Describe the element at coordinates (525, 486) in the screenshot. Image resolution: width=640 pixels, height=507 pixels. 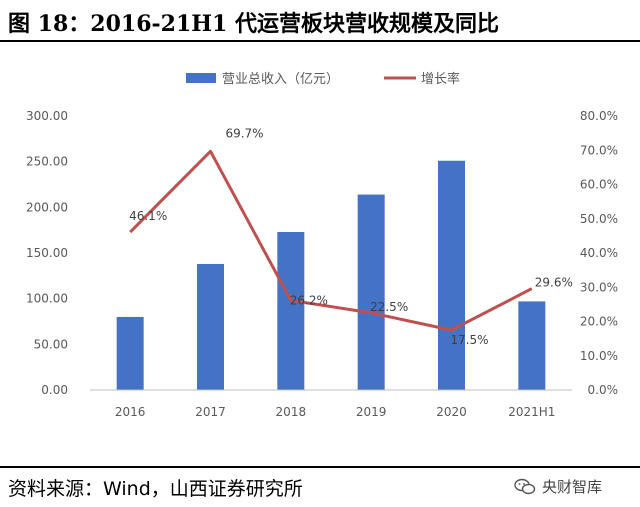
I see `wechat-icon` at that location.